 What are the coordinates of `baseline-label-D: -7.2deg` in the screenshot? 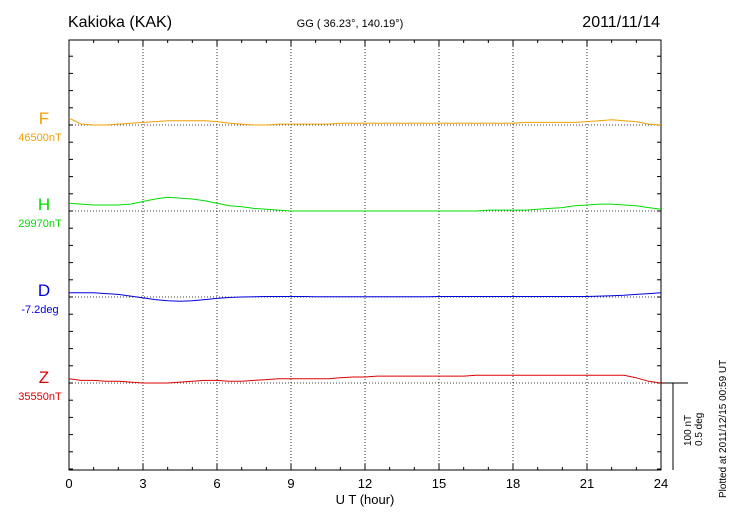 It's located at (39, 310).